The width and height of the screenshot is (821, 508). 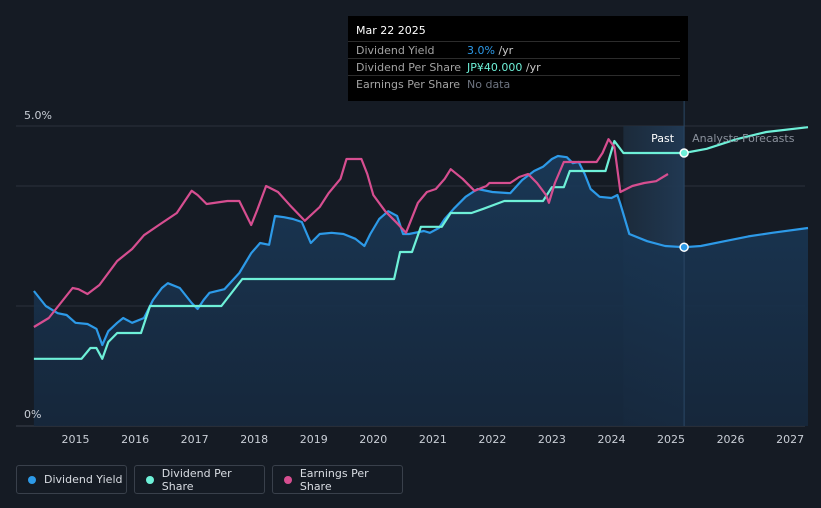 I want to click on x-axis-tick-label: 2018, so click(x=254, y=439).